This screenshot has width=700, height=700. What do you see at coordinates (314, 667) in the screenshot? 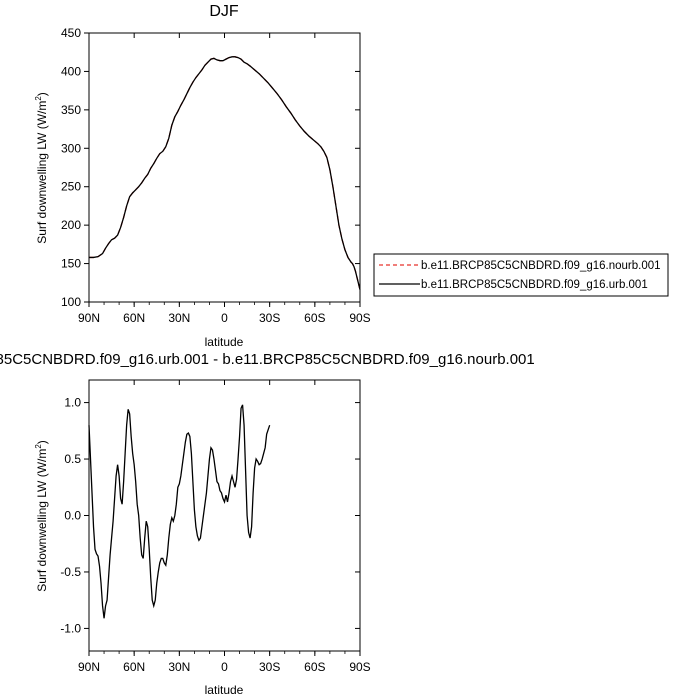
I see `difference-x-tick-label: 60S` at bounding box center [314, 667].